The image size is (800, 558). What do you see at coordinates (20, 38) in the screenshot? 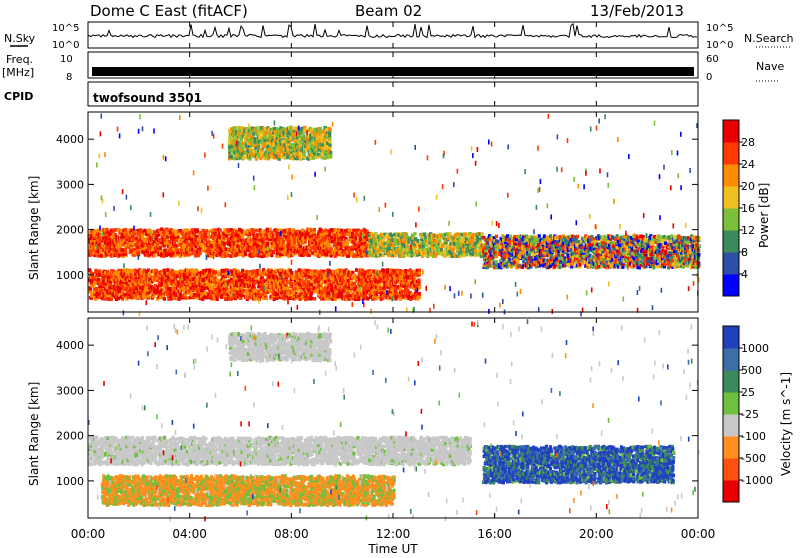
I see `nsky-label: N.Sky` at bounding box center [20, 38].